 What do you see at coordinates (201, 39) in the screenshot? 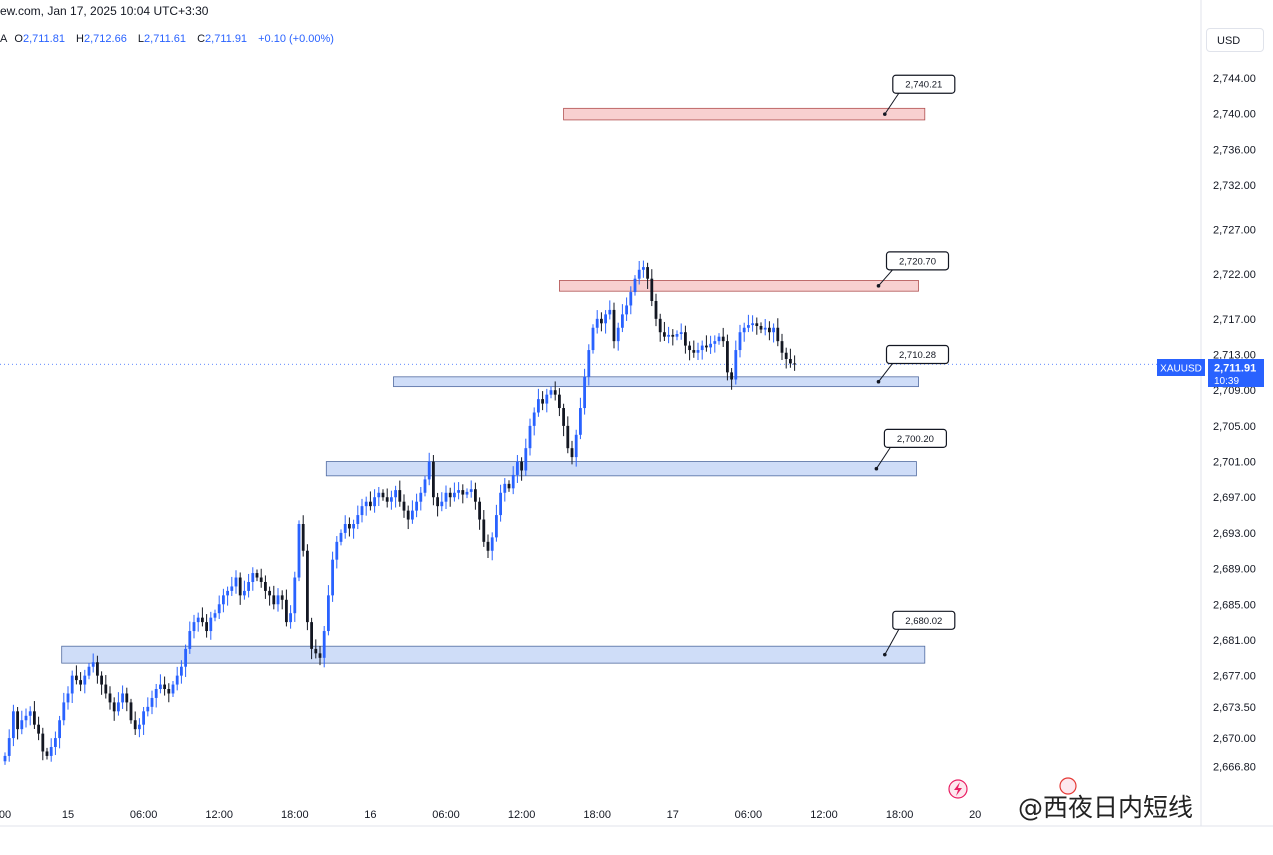
I see `close-label: C` at bounding box center [201, 39].